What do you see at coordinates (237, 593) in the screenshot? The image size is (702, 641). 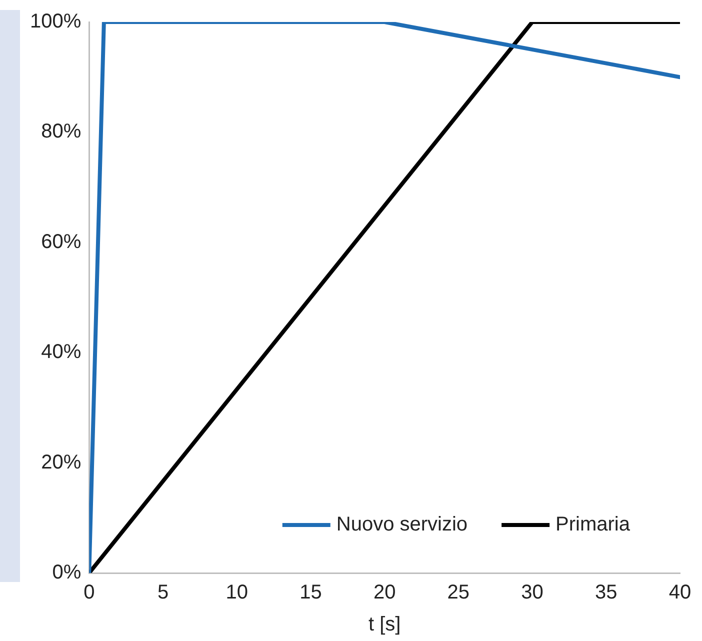 I see `x-tick-label: 10` at bounding box center [237, 593].